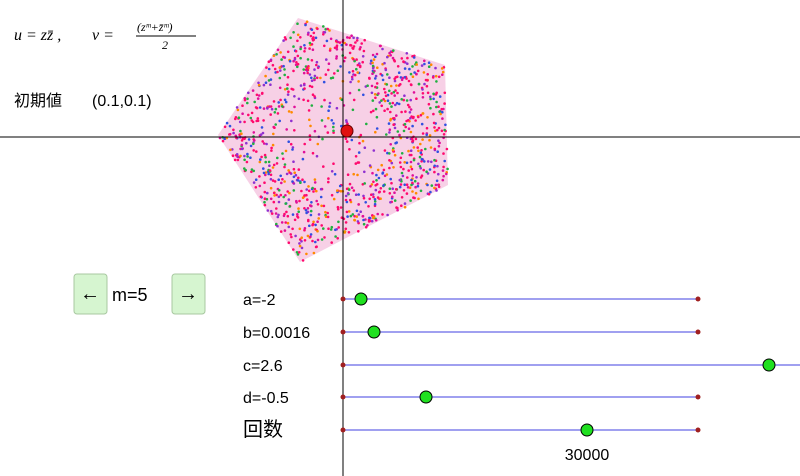  Describe the element at coordinates (698, 299) in the screenshot. I see `slider-end` at that location.